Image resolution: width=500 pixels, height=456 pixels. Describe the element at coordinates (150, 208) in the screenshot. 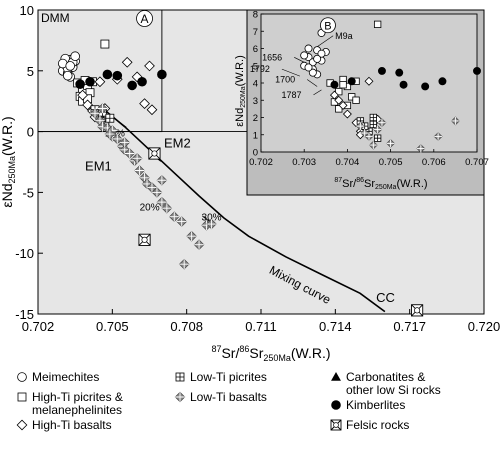

I see `mixing-percent-label: 20%` at that location.